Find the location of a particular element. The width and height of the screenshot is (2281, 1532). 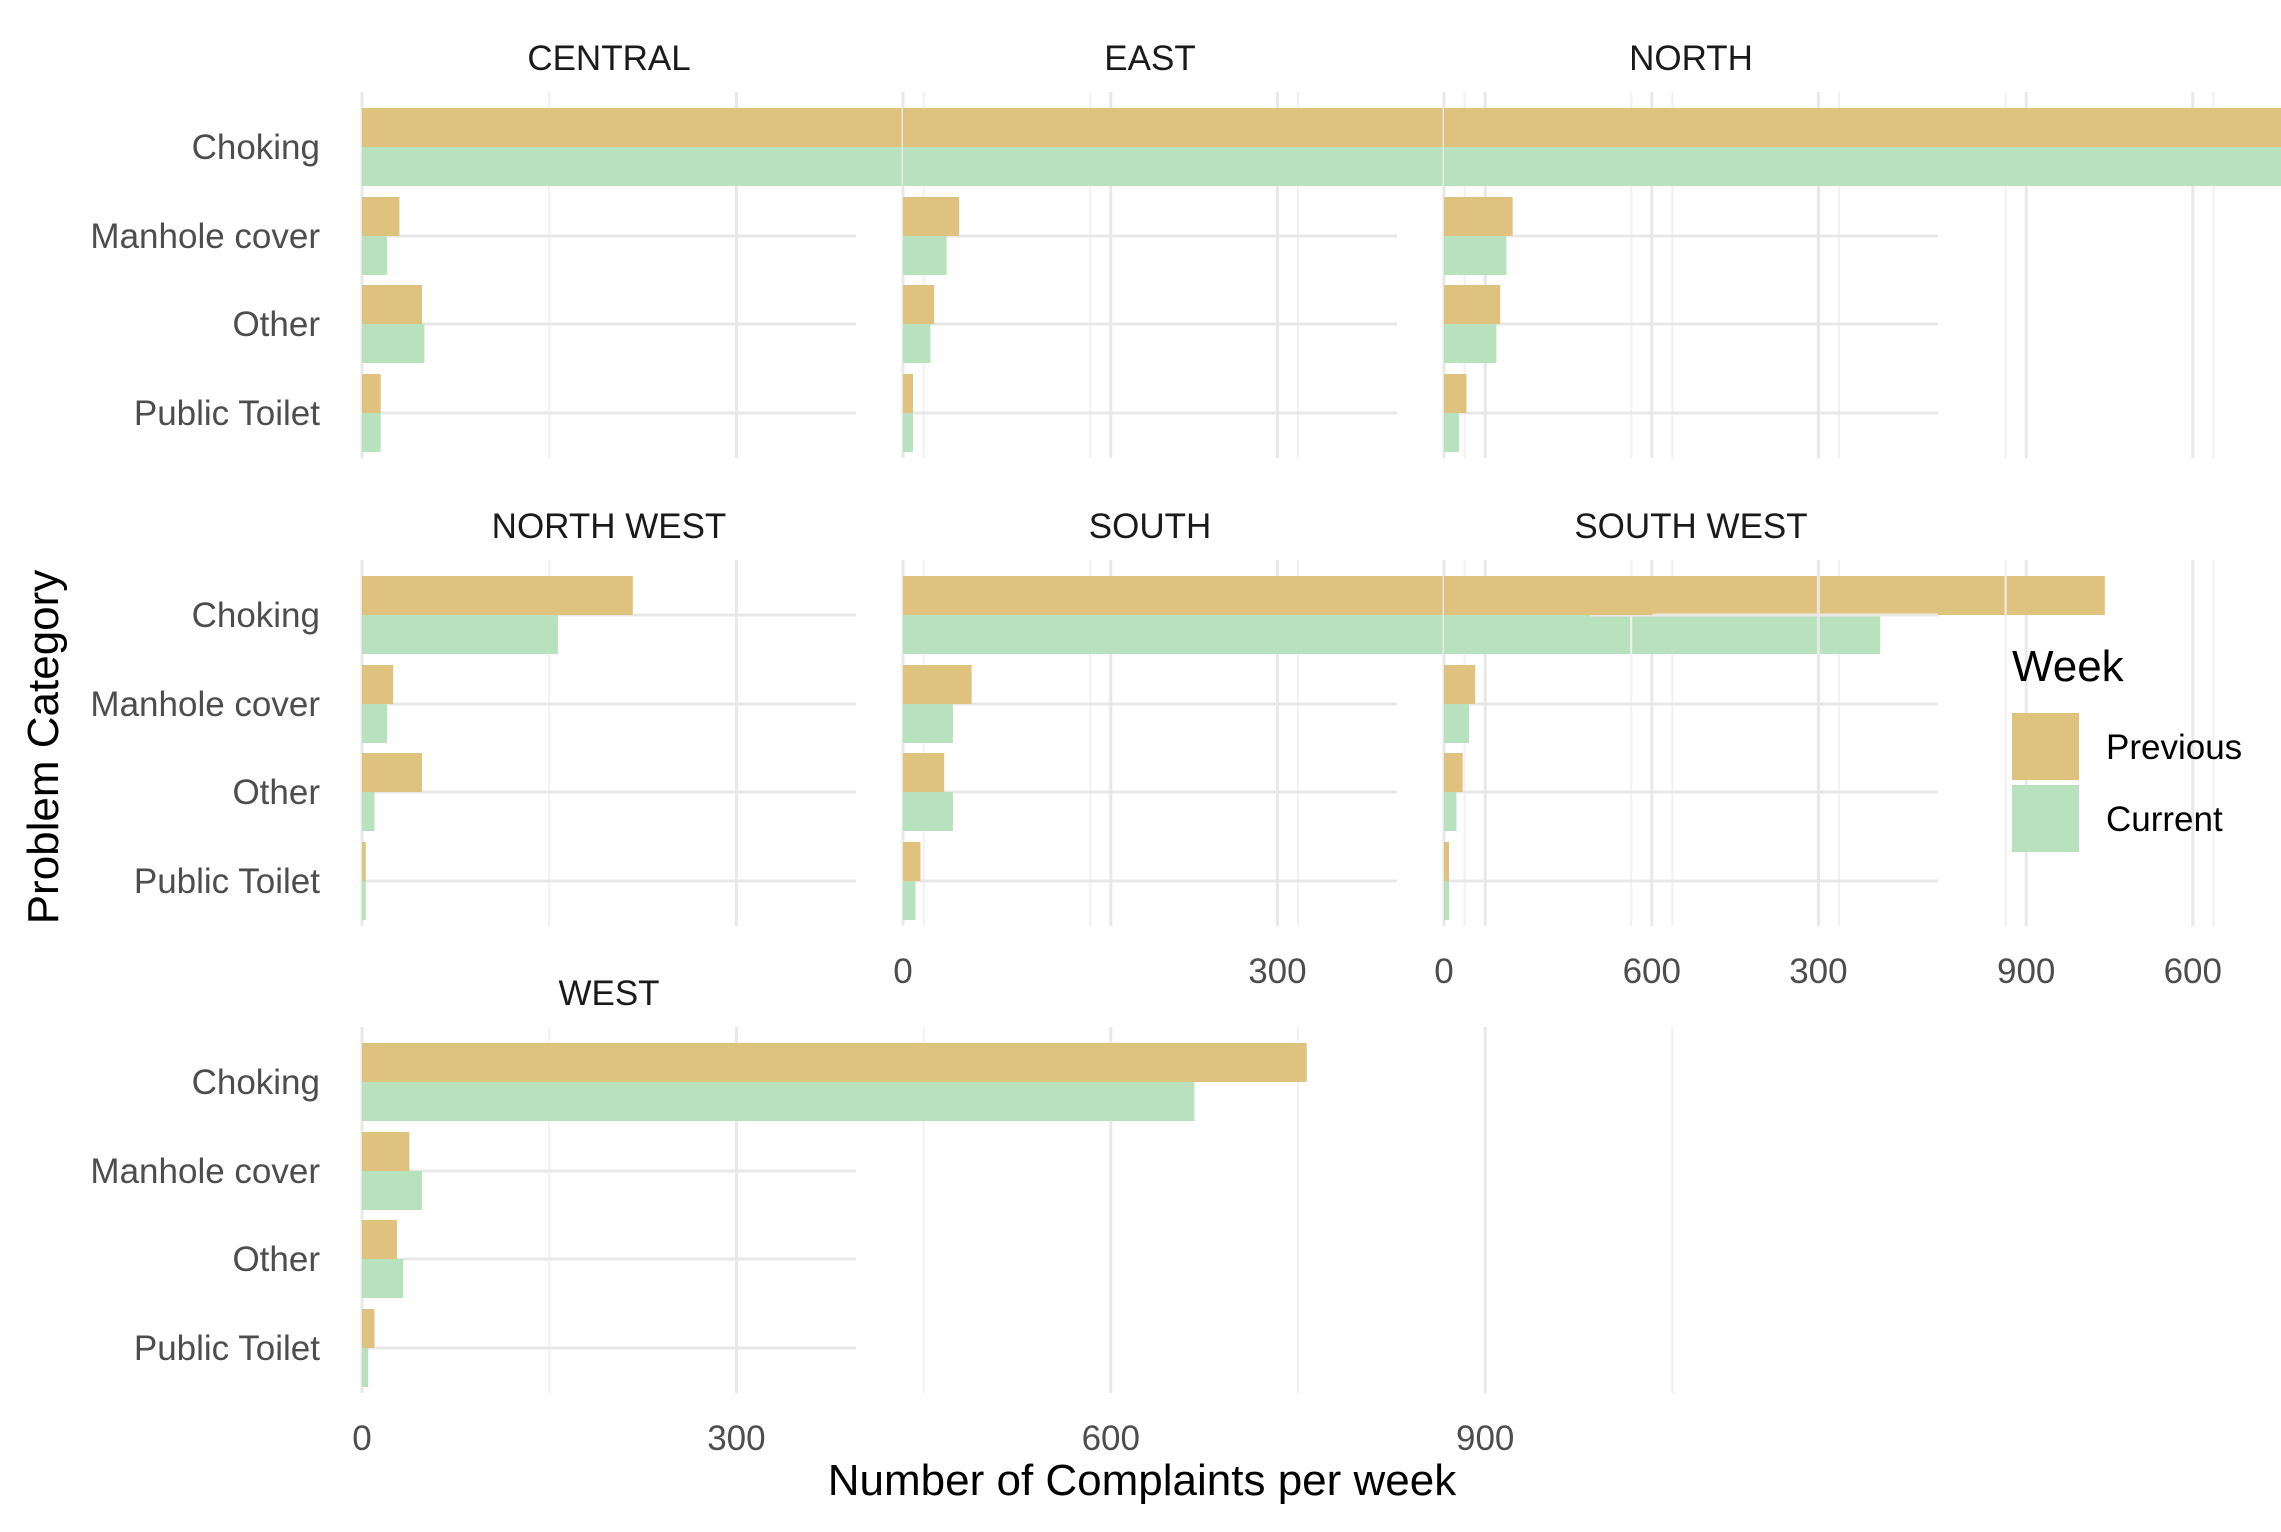

facet-title: SOUTH WEST is located at coordinates (1690, 526).